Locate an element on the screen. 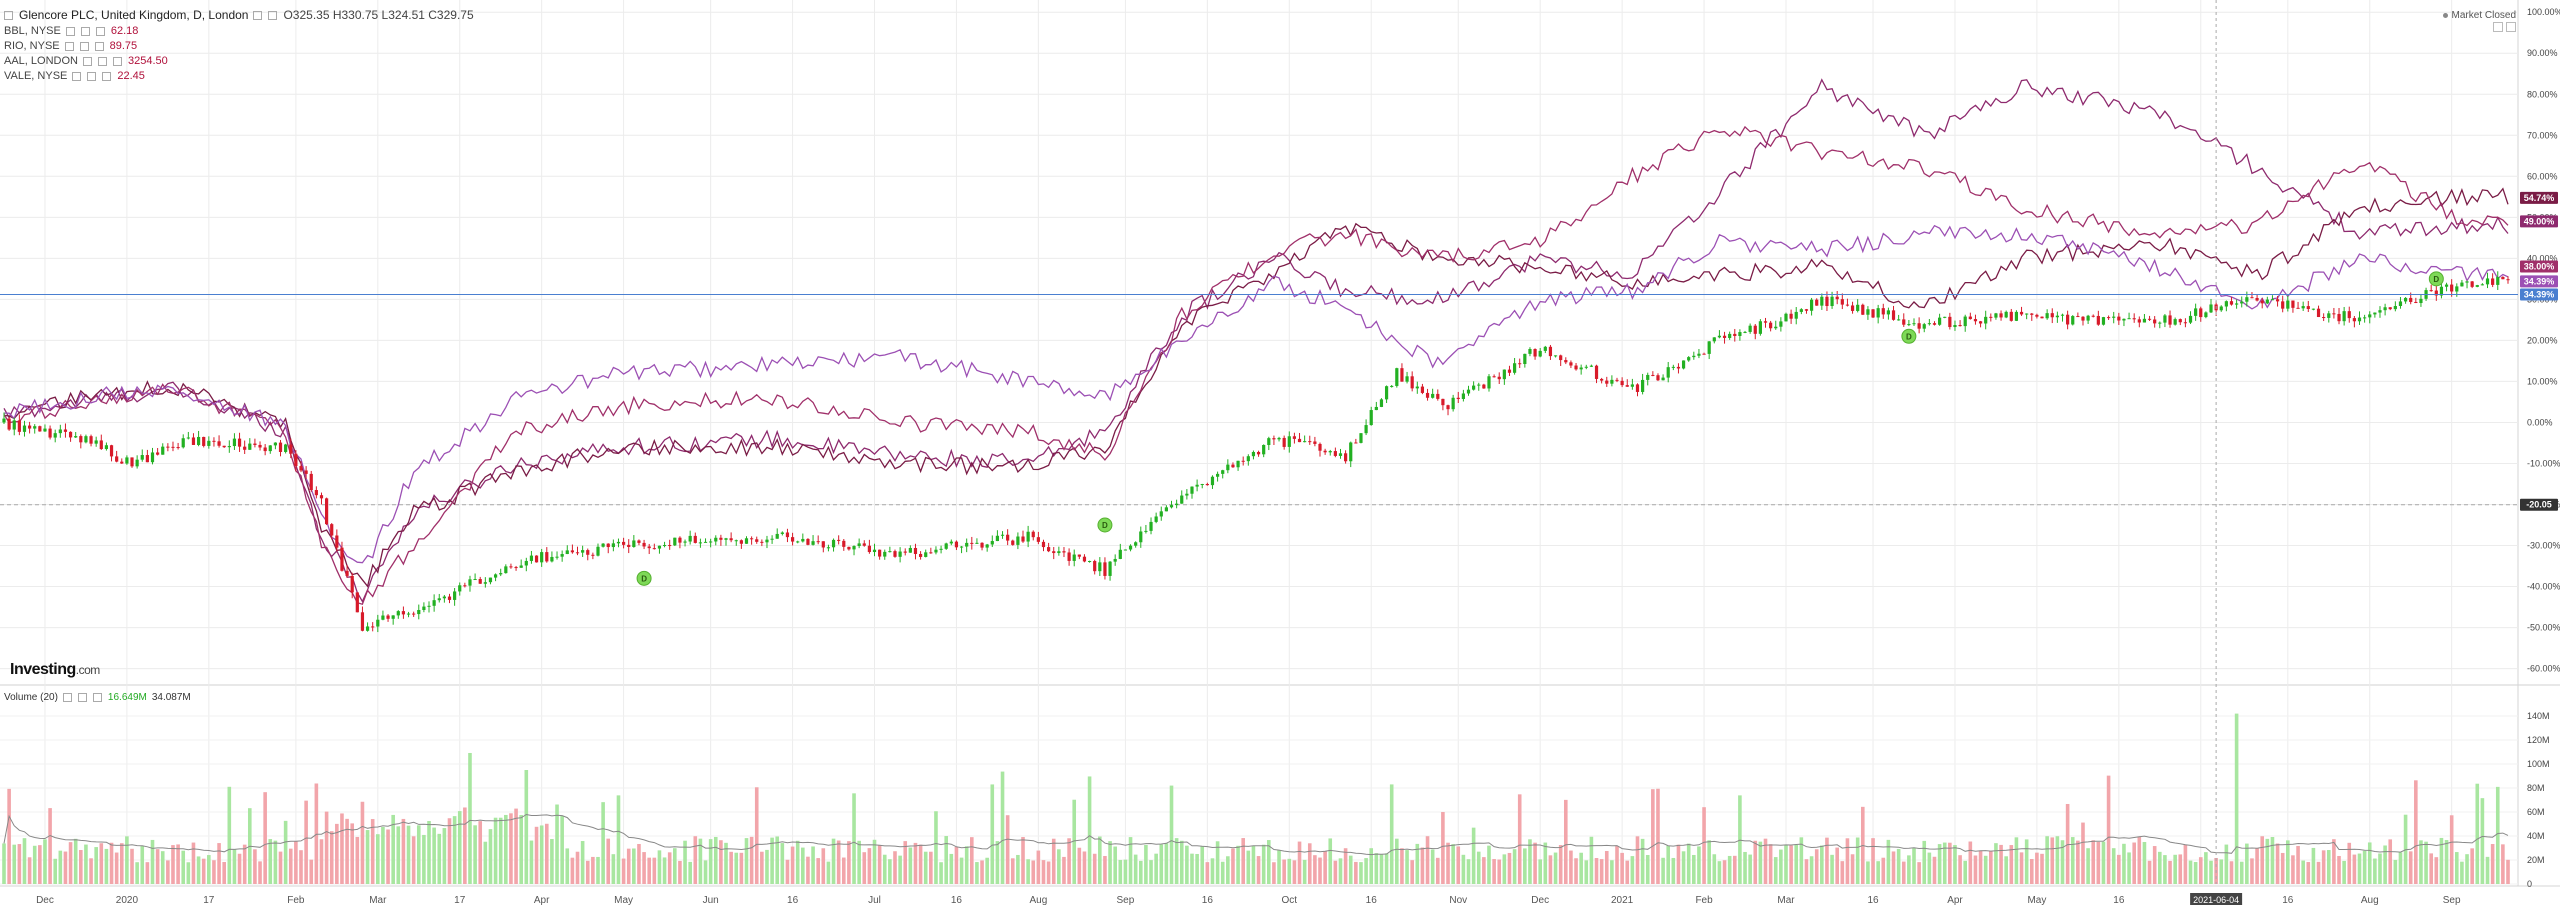  comparison-row: BBL, NYSE 62.18 is located at coordinates (239, 31).